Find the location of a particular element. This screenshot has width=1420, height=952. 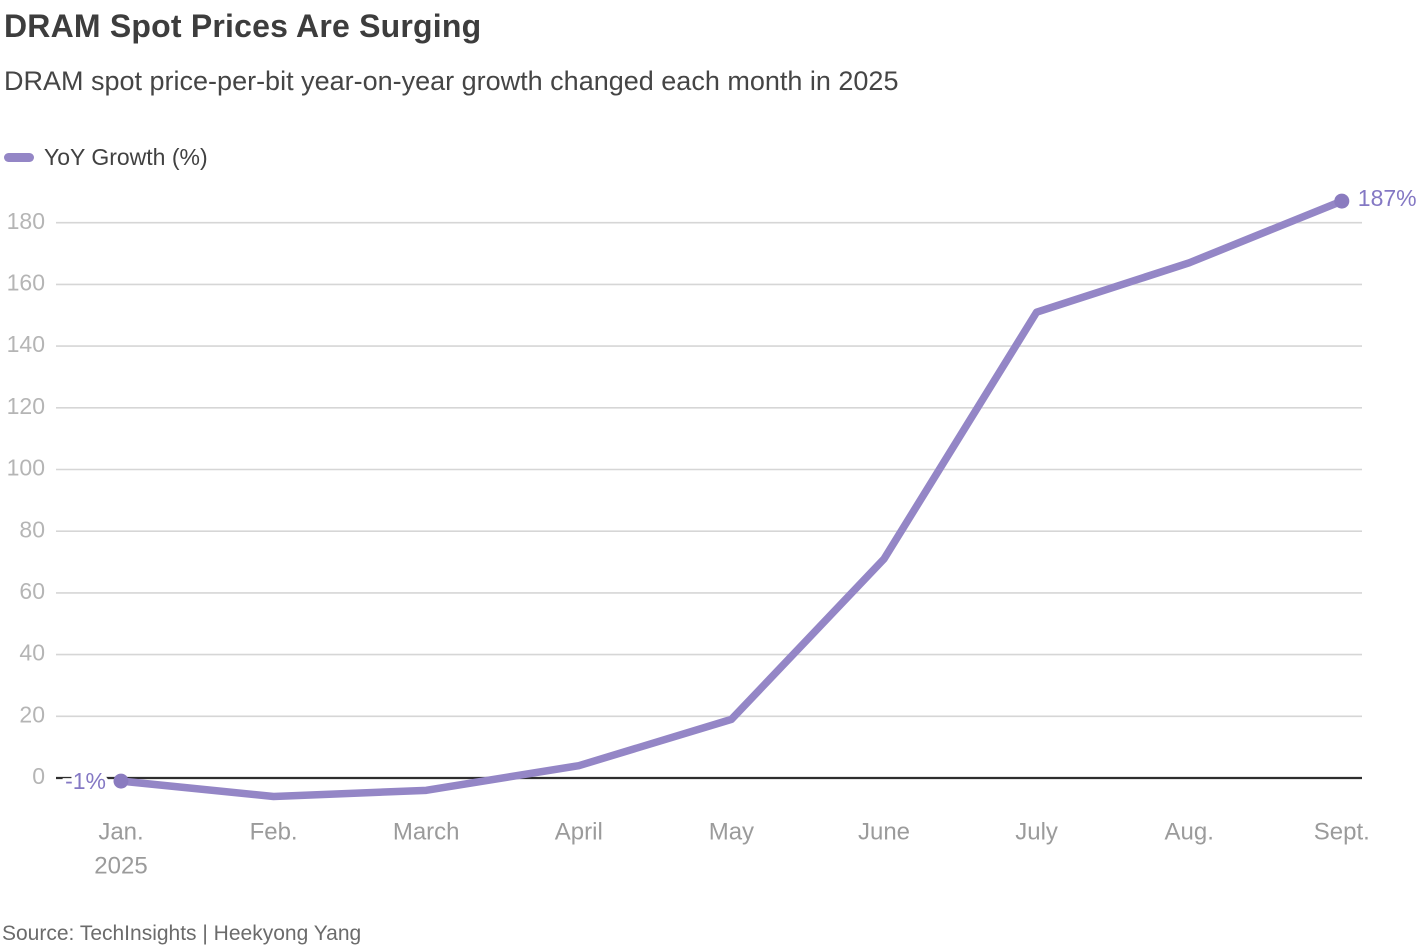

y-axis-tick-label: 20 is located at coordinates (32, 714).